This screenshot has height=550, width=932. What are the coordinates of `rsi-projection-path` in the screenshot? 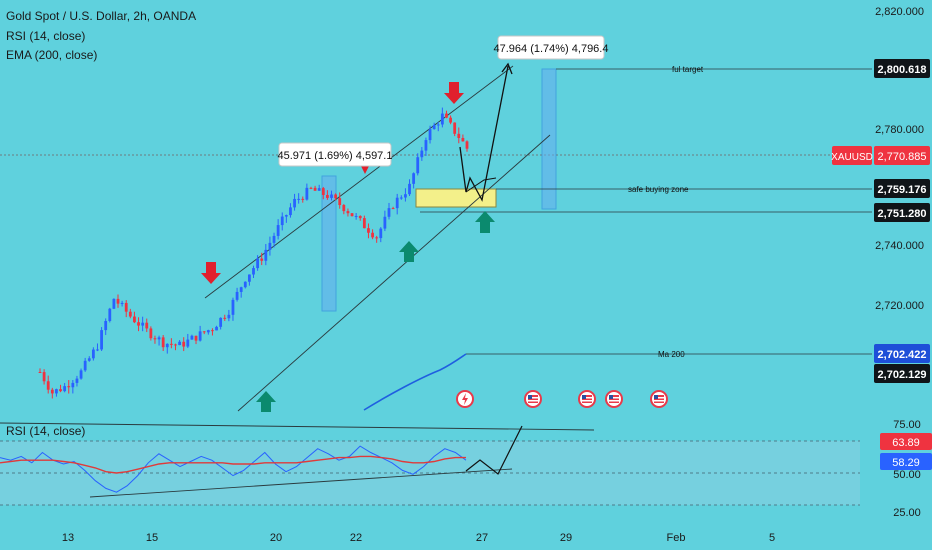 It's located at (494, 450).